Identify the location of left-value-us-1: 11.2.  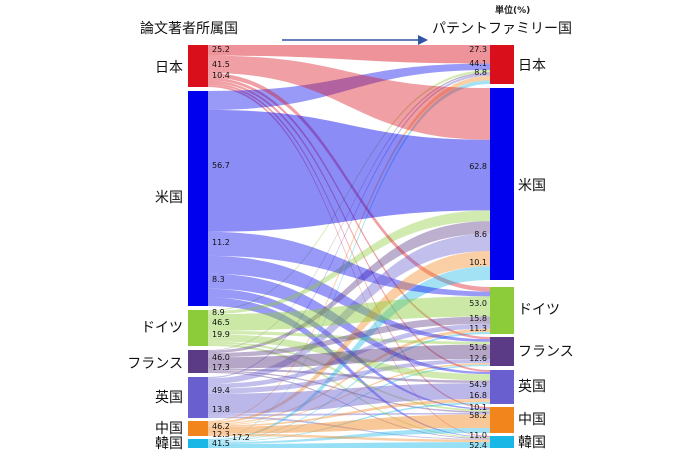
(221, 242).